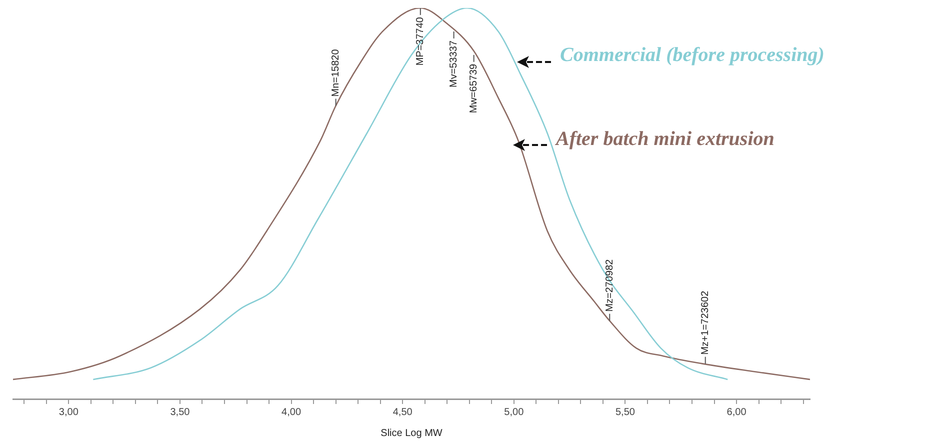  What do you see at coordinates (736, 412) in the screenshot?
I see `x-tick-label: 6,00` at bounding box center [736, 412].